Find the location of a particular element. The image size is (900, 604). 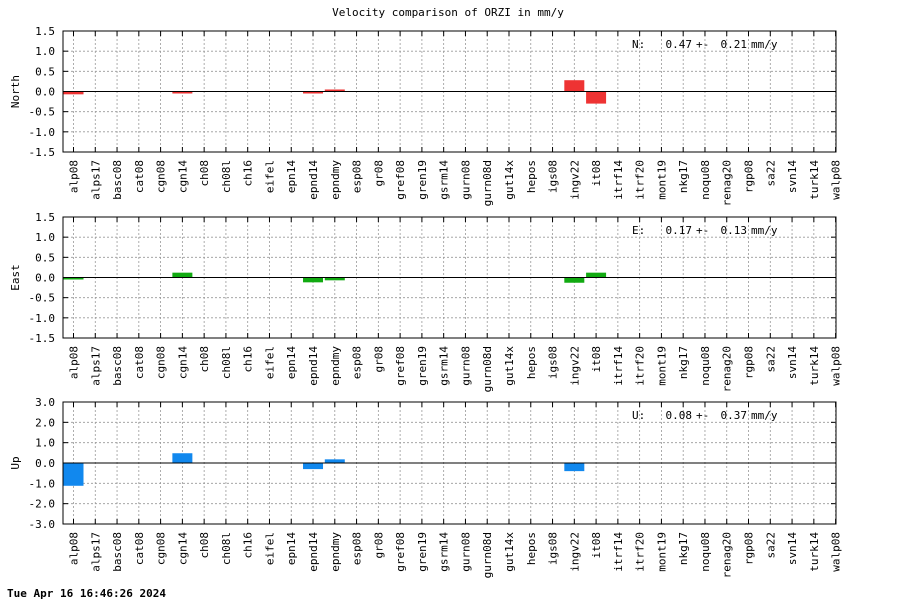

y-axis-label: North is located at coordinates (15, 91).